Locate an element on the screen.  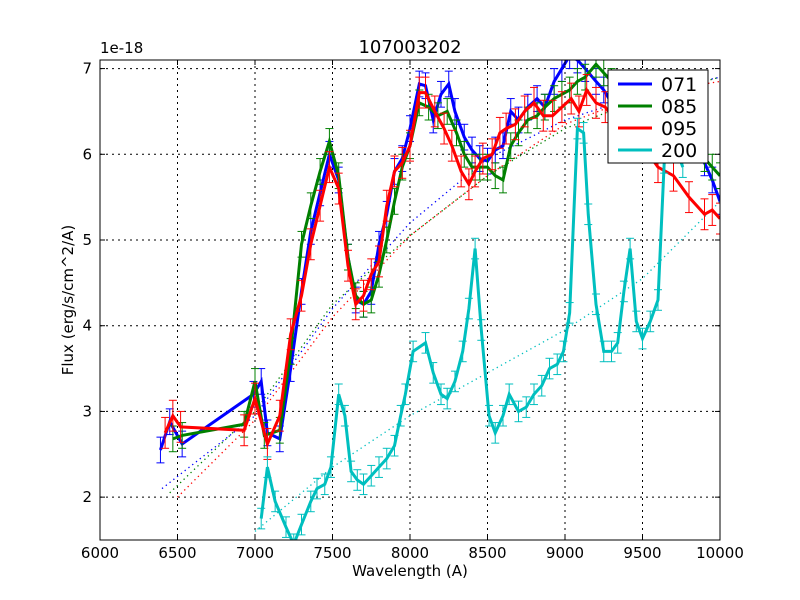
legend-label-095: 095 is located at coordinates (679, 129).